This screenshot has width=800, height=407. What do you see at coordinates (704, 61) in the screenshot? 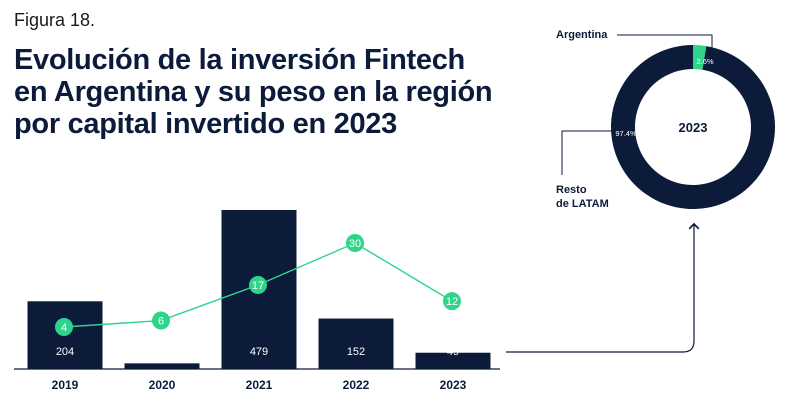
I see `slice-value-label: 2.6%` at bounding box center [704, 61].